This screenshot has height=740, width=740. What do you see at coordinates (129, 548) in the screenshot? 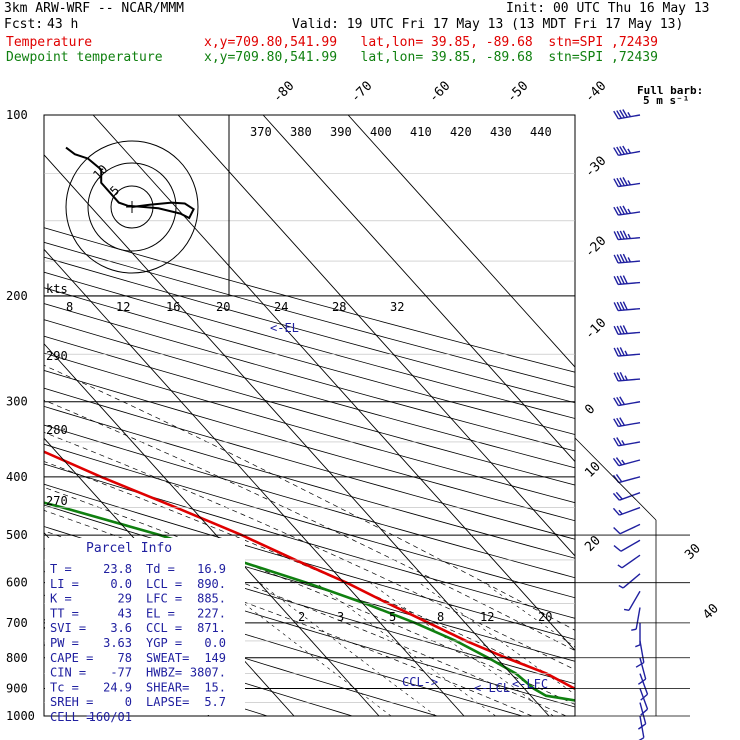
I see `parcel-info-title: Parcel Info` at bounding box center [129, 548].